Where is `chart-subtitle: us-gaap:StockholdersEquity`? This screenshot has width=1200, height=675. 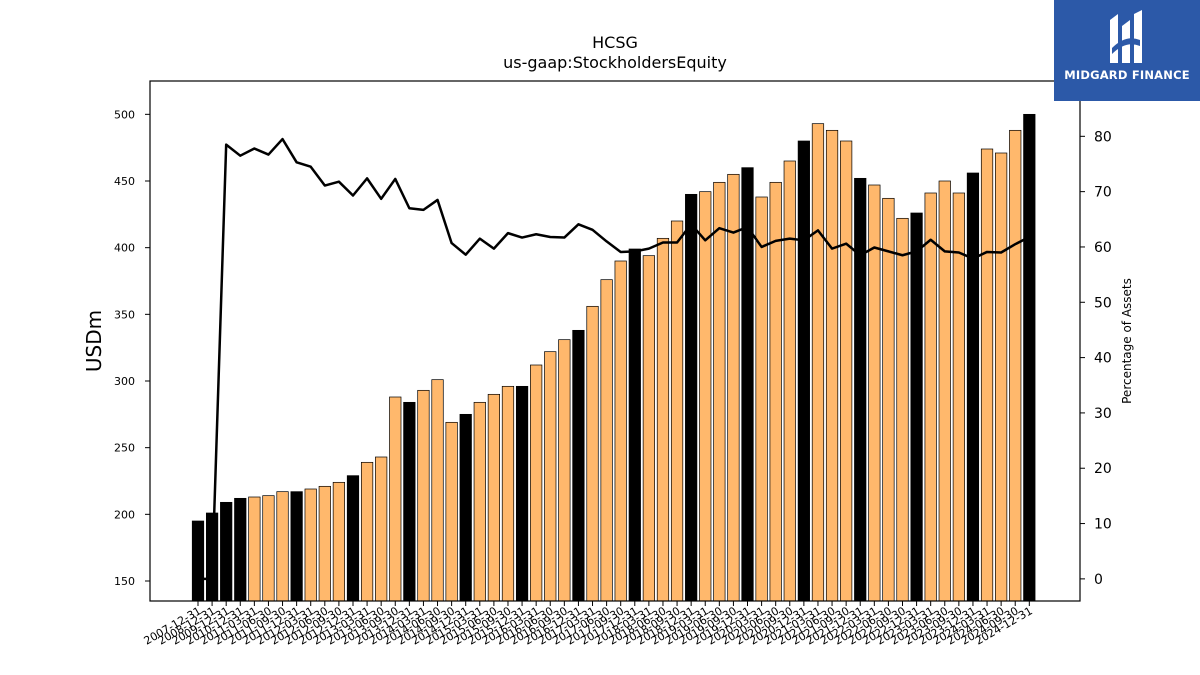
chart-subtitle: us-gaap:StockholdersEquity is located at coordinates (615, 62).